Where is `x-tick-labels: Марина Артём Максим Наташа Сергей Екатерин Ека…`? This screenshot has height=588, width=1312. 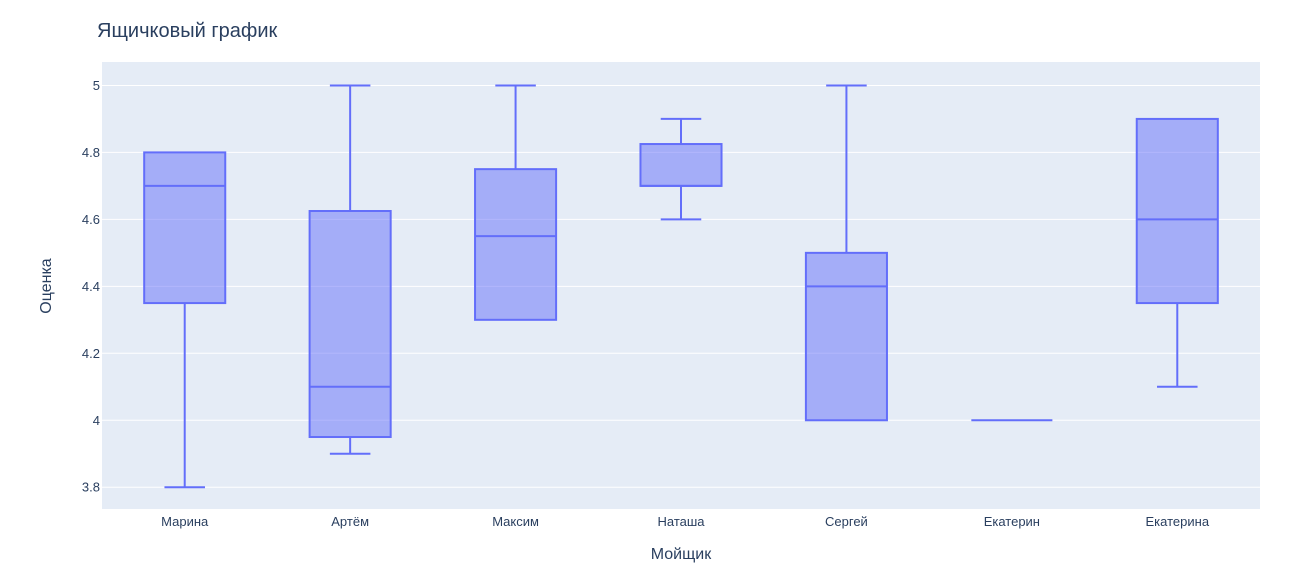 x-tick-labels: Марина Артём Максим Наташа Сергей Екатерин Ека… is located at coordinates (685, 521).